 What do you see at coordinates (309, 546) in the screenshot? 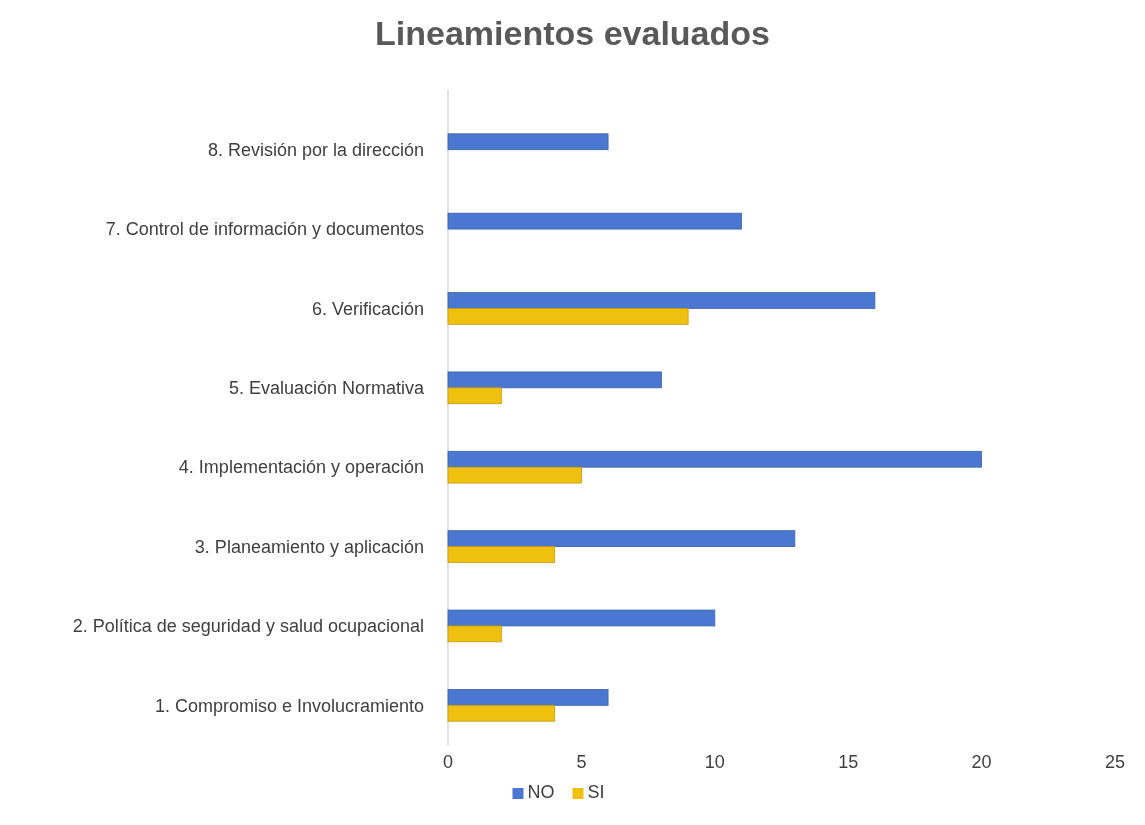
I see `y-tick-label: 3. Planeamiento y aplicación` at bounding box center [309, 546].